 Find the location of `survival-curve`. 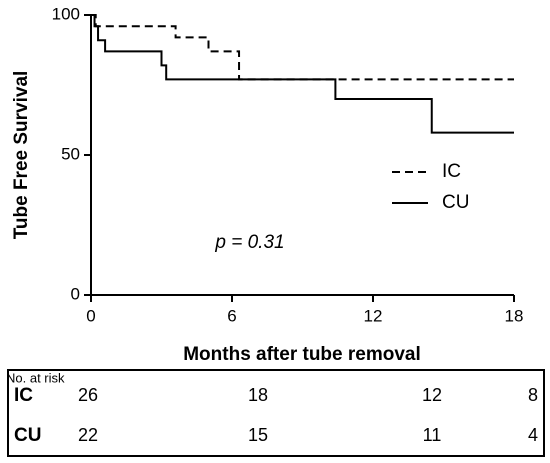

survival-curve is located at coordinates (302, 47).